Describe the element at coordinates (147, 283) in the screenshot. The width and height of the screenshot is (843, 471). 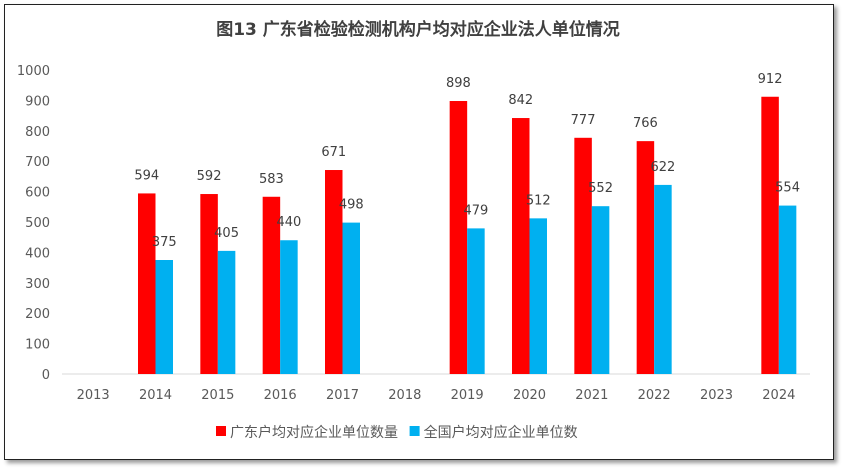
I see `bar-guangdong-2014` at that location.